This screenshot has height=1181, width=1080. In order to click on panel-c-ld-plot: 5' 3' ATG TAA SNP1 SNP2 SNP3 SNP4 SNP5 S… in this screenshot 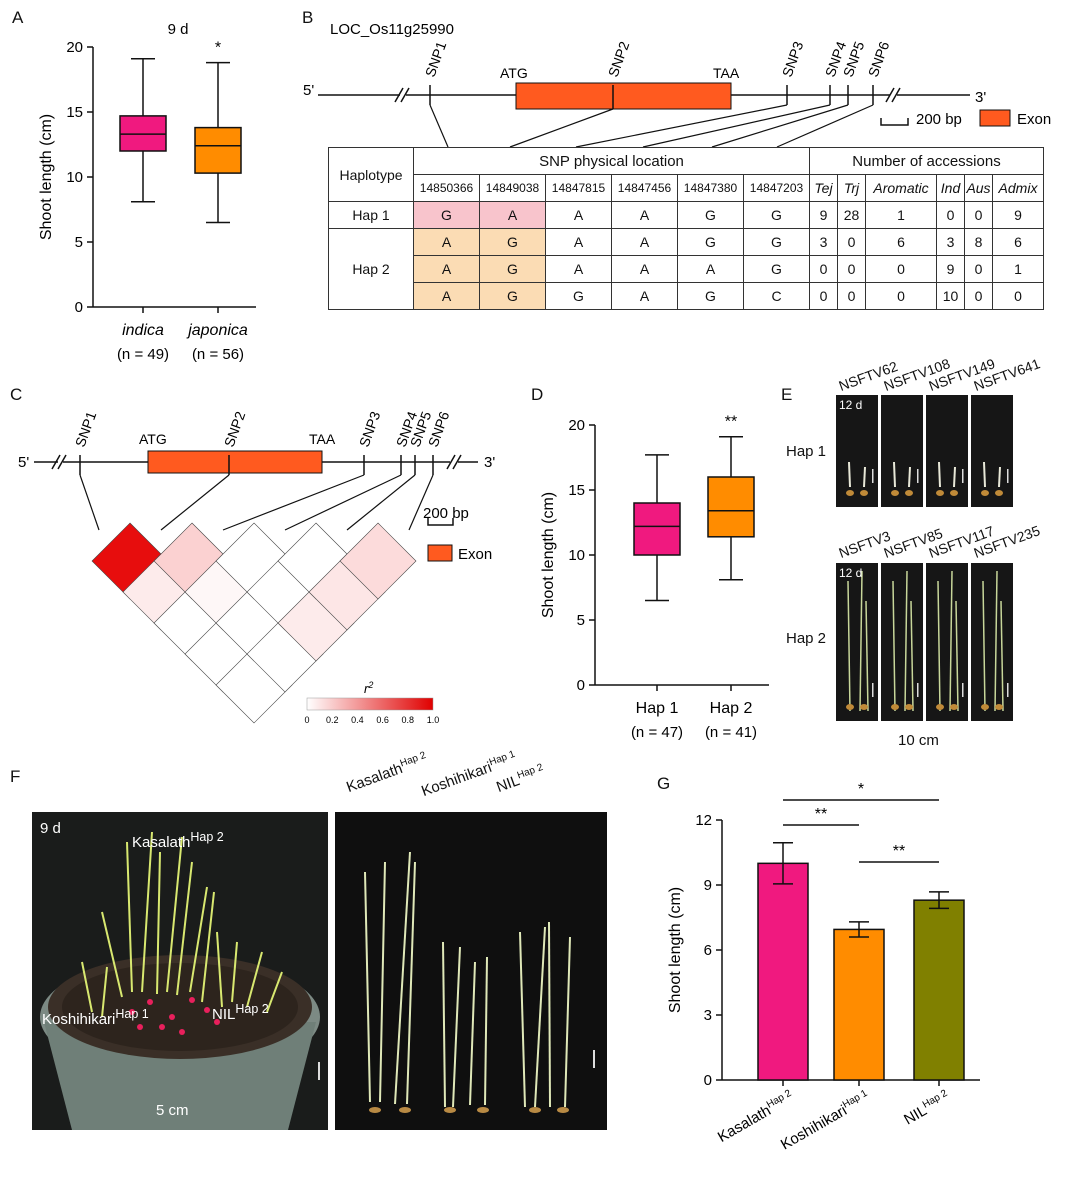, I will do `click(256, 567)`.